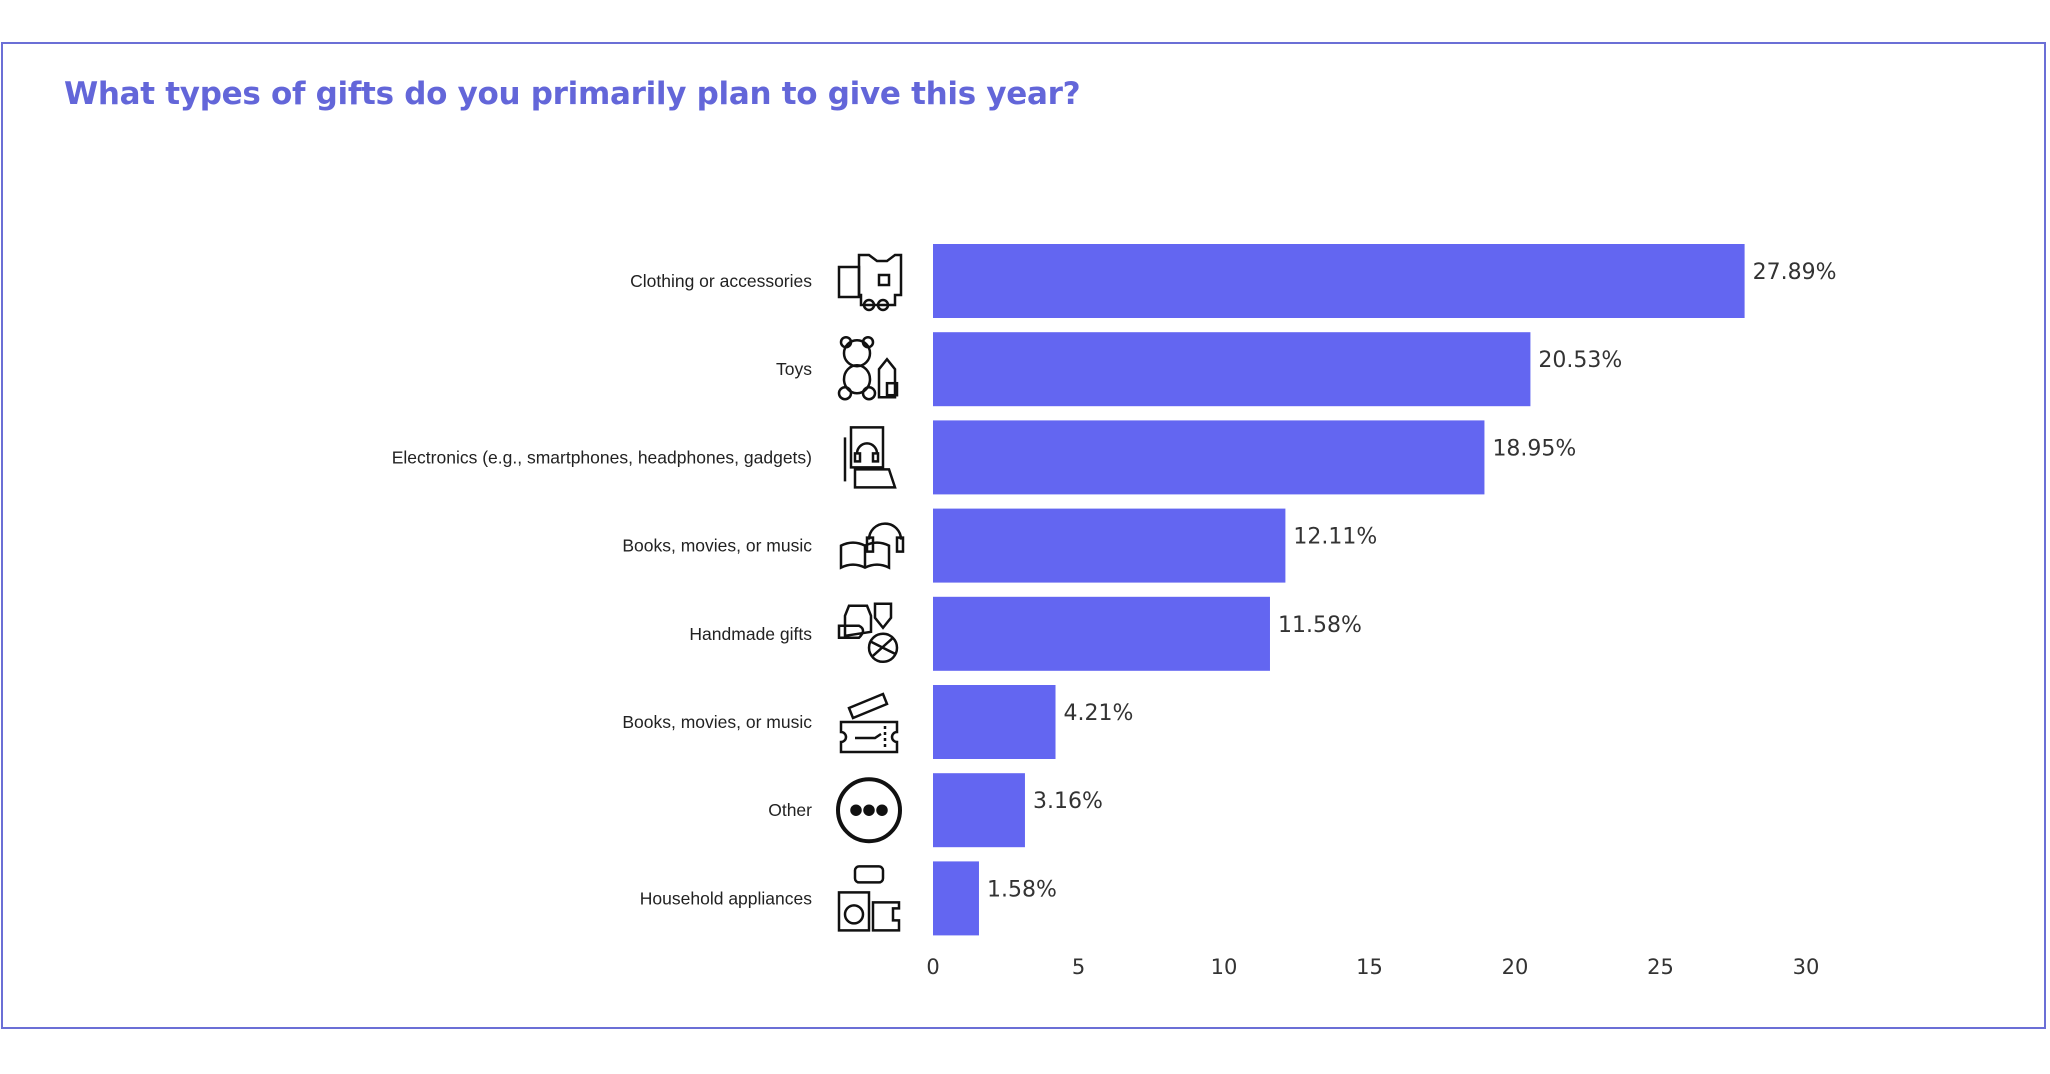 This screenshot has height=1074, width=2050. I want to click on category-label: Toys, so click(794, 369).